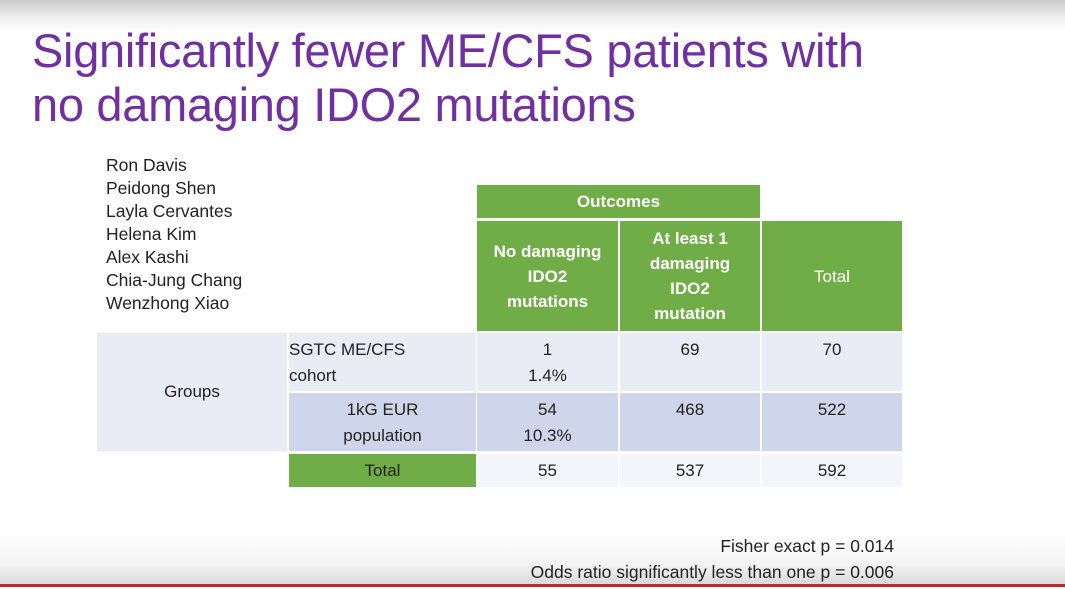 Image resolution: width=1065 pixels, height=589 pixels. Describe the element at coordinates (832, 409) in the screenshot. I see `cell-count: 522` at that location.